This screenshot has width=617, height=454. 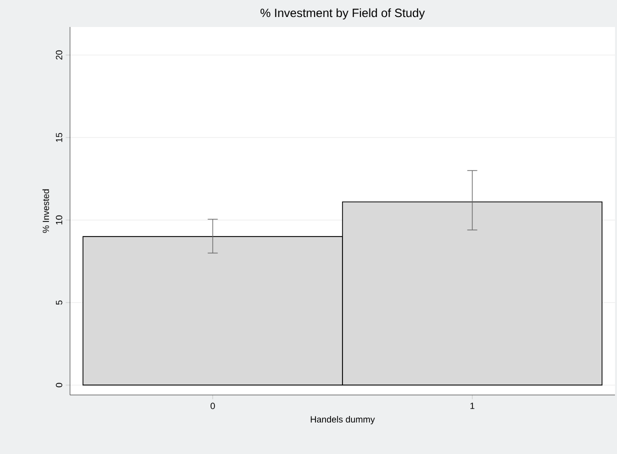 What do you see at coordinates (46, 211) in the screenshot?
I see `y-axis-title: % Invested` at bounding box center [46, 211].